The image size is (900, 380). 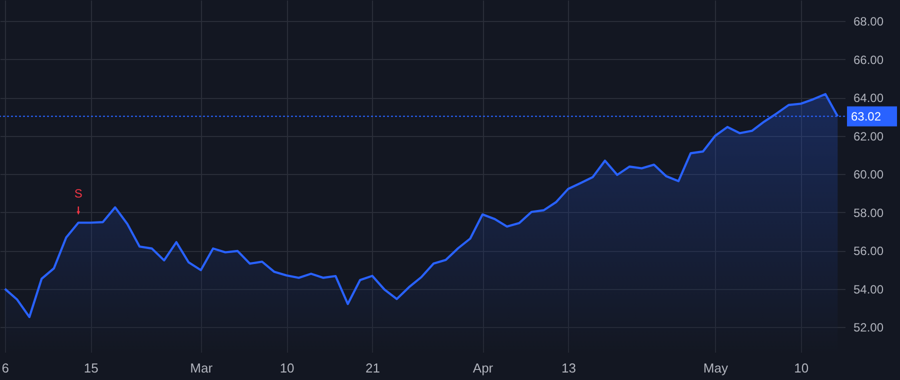 I want to click on y-tick-label: 66.00, so click(x=869, y=59).